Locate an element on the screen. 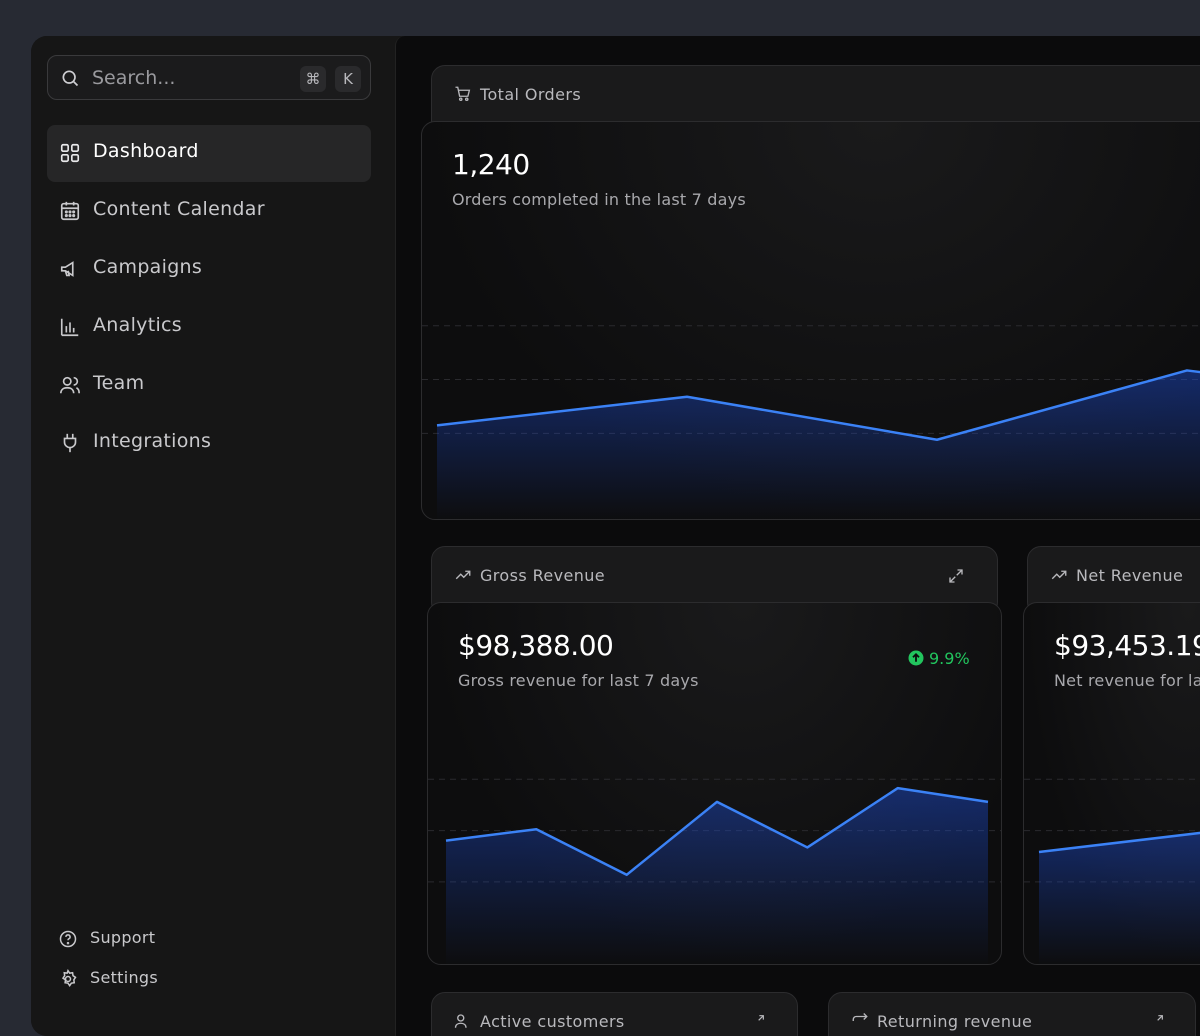  net-revenue-card: $93,453.19 Net revenue for last 7 days is located at coordinates (1111, 783).